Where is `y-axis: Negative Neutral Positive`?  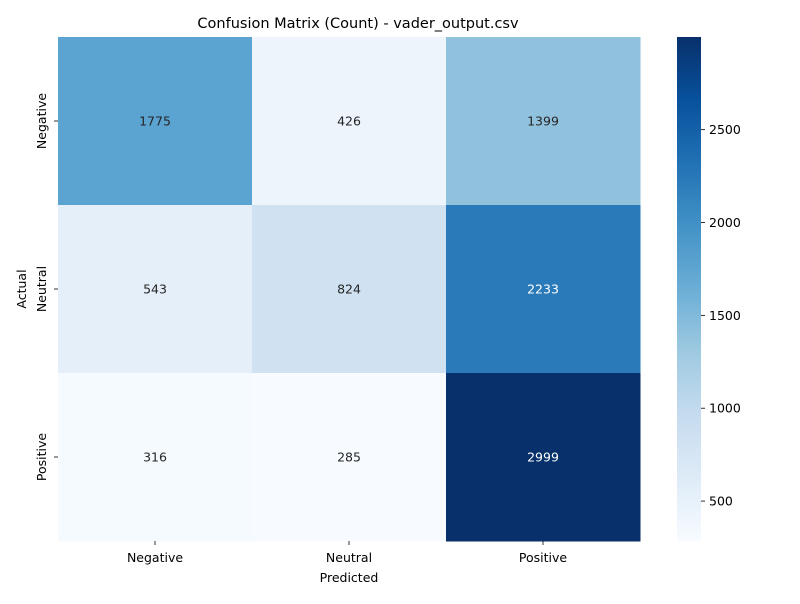 y-axis: Negative Neutral Positive is located at coordinates (46, 287).